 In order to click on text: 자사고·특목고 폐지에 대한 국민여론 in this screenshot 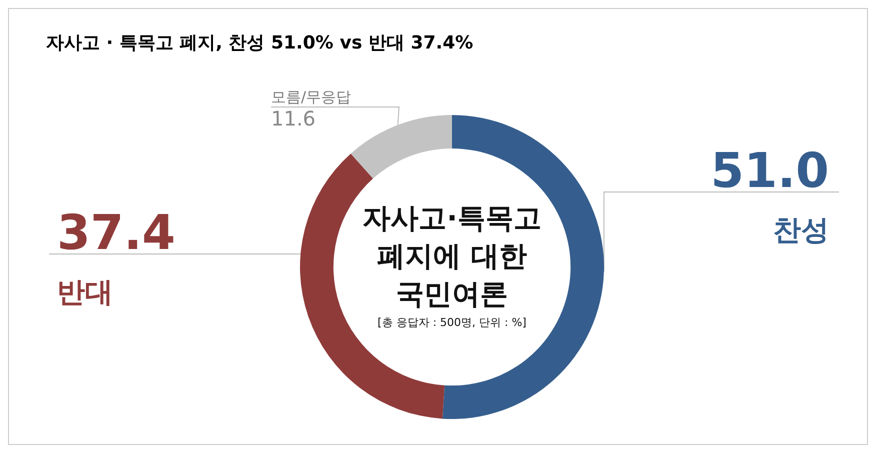, I will do `click(452, 256)`.